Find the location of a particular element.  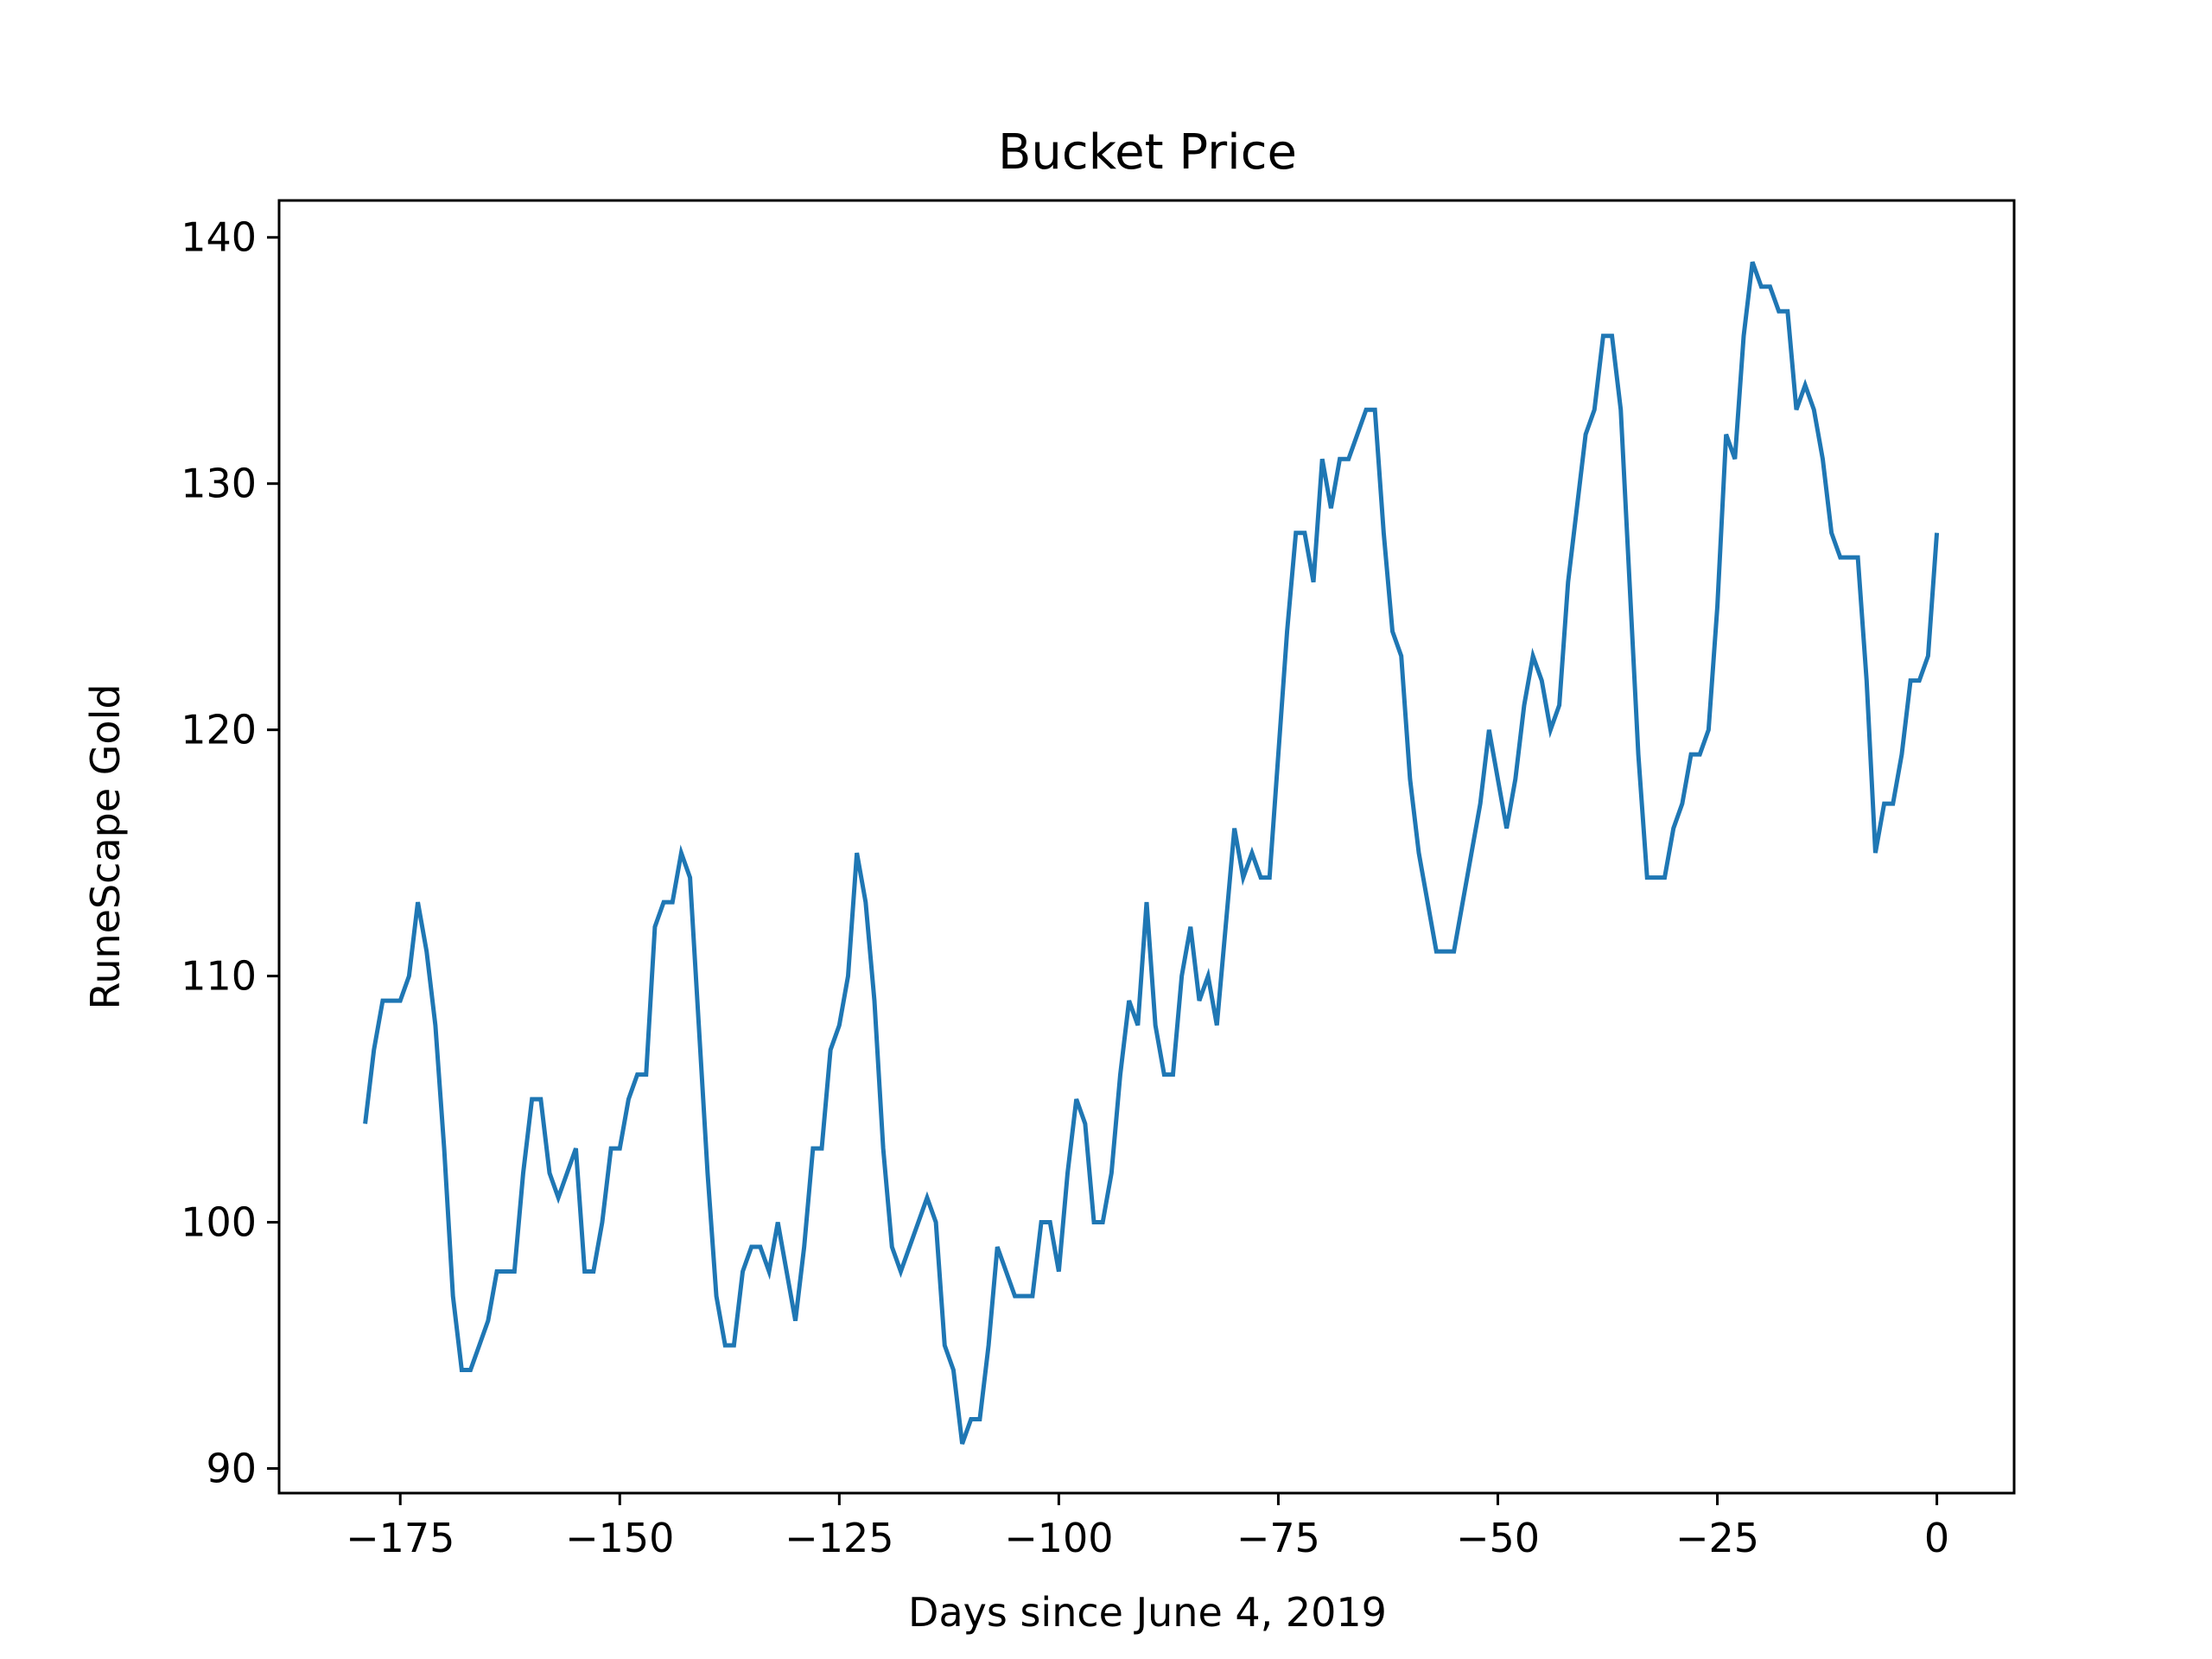

x-tick-label: 0 is located at coordinates (1936, 1538).